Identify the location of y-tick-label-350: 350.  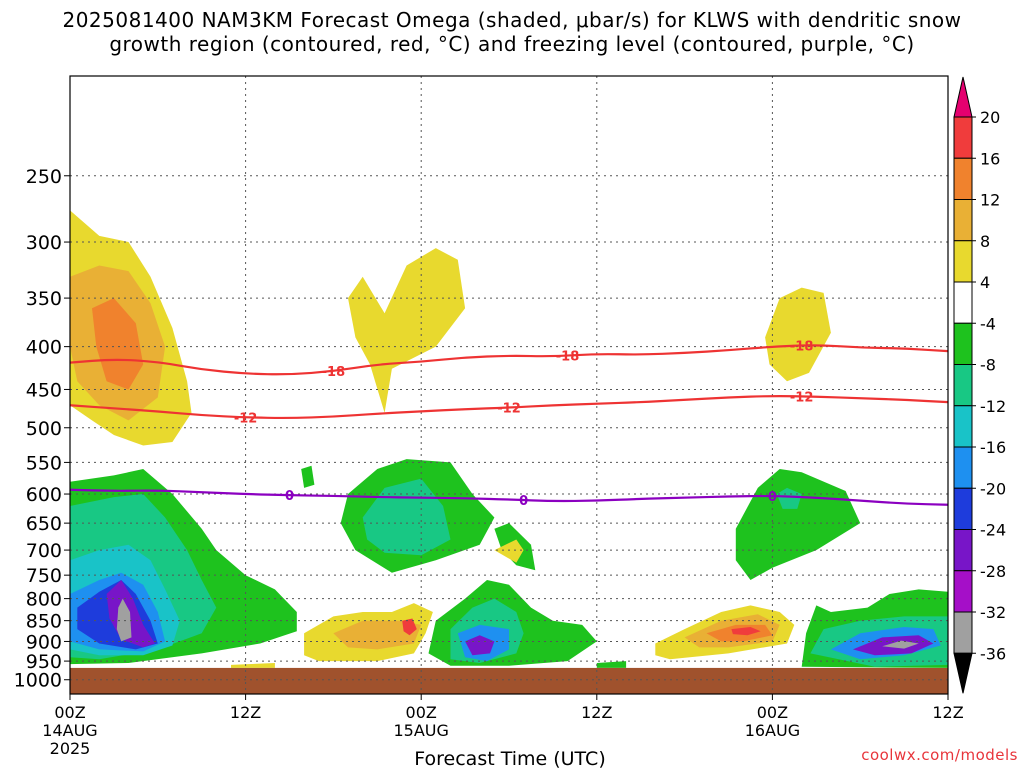
(44, 299).